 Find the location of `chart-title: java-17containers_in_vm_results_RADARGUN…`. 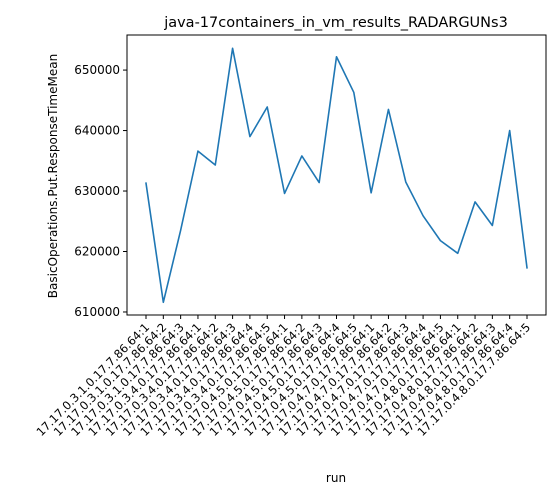

chart-title: java-17containers_in_vm_results_RADARGUN… is located at coordinates (335, 23).